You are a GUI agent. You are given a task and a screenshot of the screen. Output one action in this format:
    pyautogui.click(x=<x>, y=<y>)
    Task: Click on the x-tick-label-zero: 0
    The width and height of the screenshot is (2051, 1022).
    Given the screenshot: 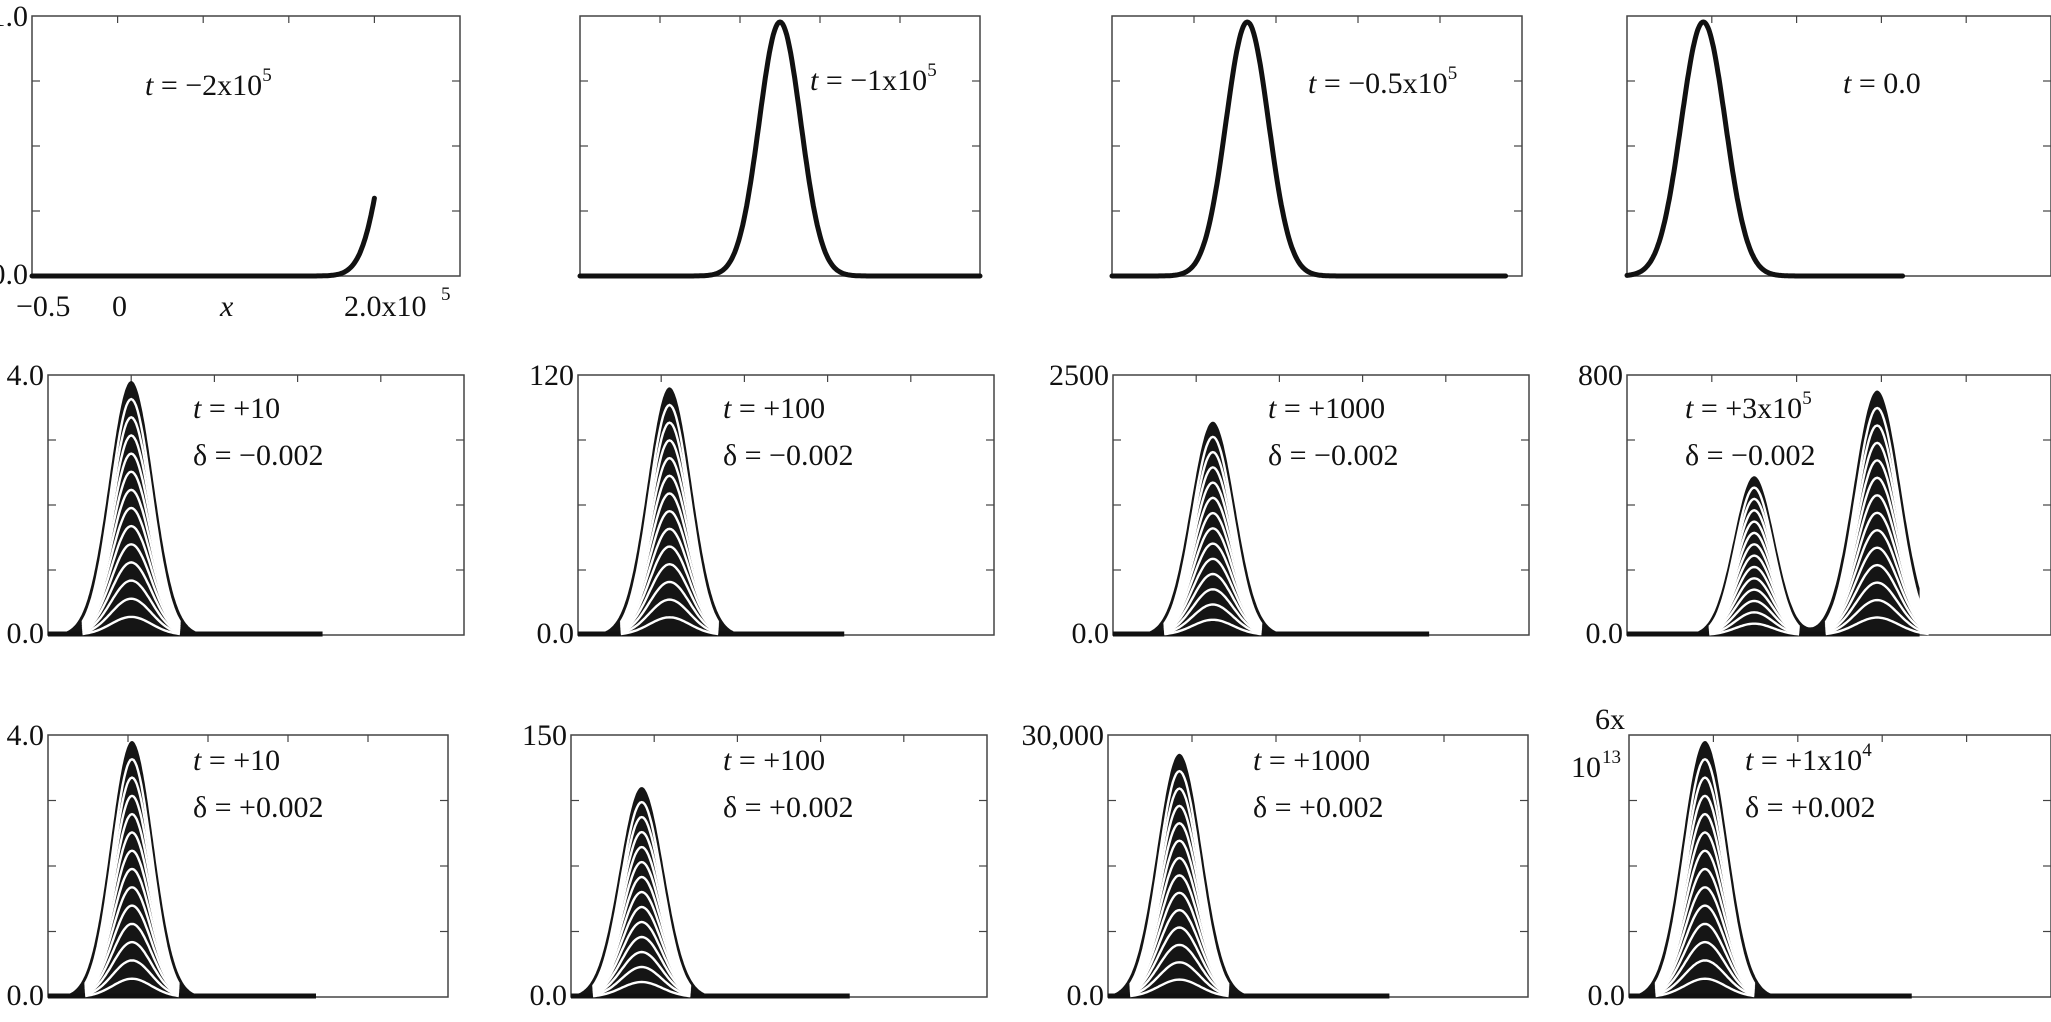 What is the action you would take?
    pyautogui.click(x=119, y=306)
    